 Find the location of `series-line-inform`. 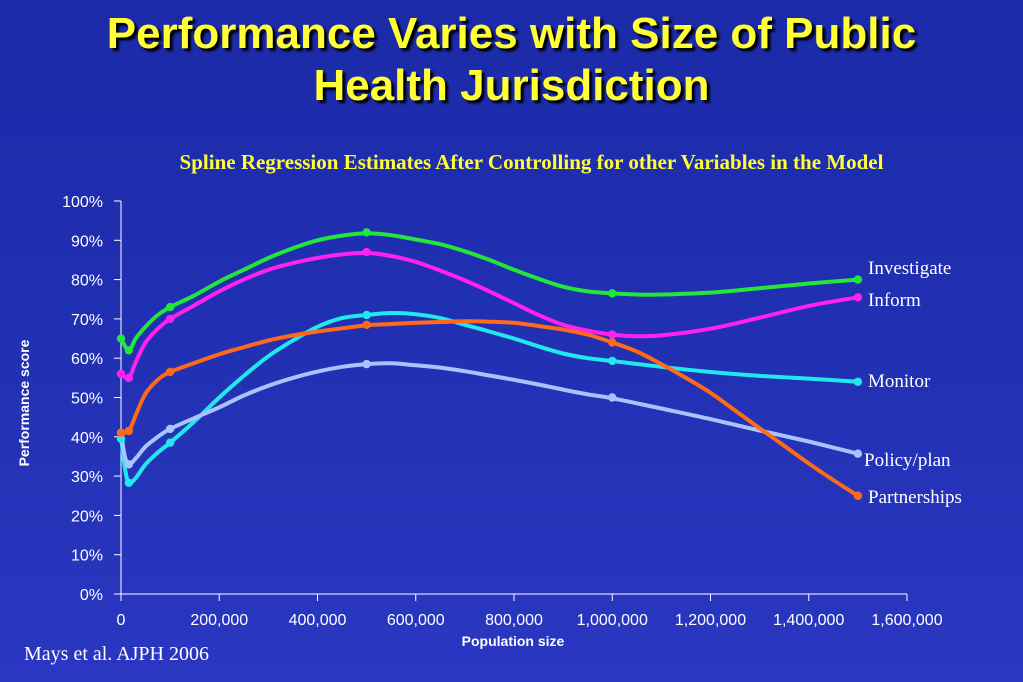

series-line-inform is located at coordinates (489, 315).